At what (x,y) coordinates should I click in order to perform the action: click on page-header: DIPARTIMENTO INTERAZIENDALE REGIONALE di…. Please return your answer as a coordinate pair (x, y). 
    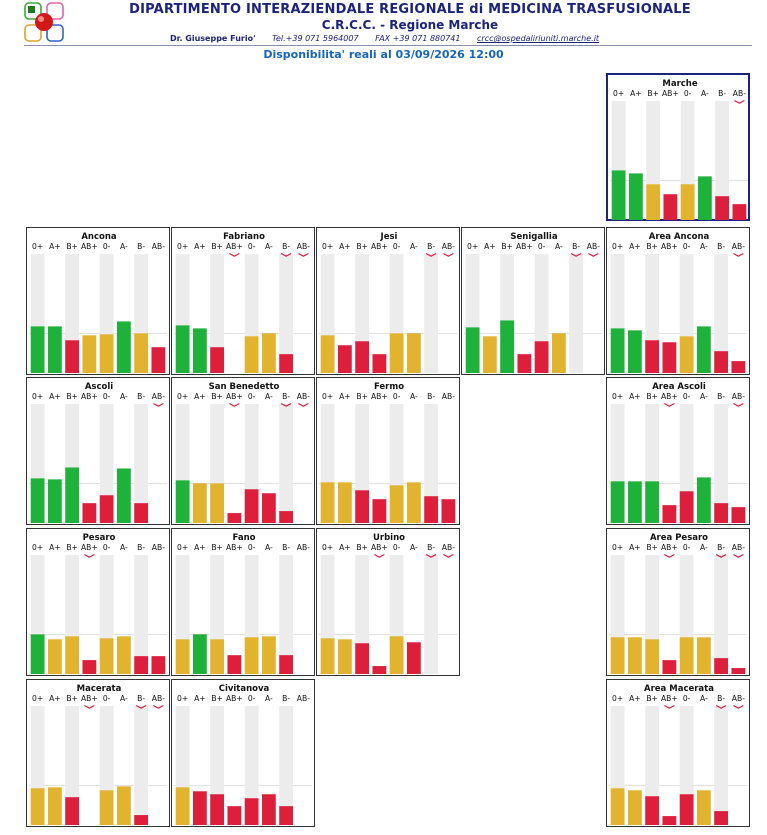
    Looking at the image, I should click on (383, 31).